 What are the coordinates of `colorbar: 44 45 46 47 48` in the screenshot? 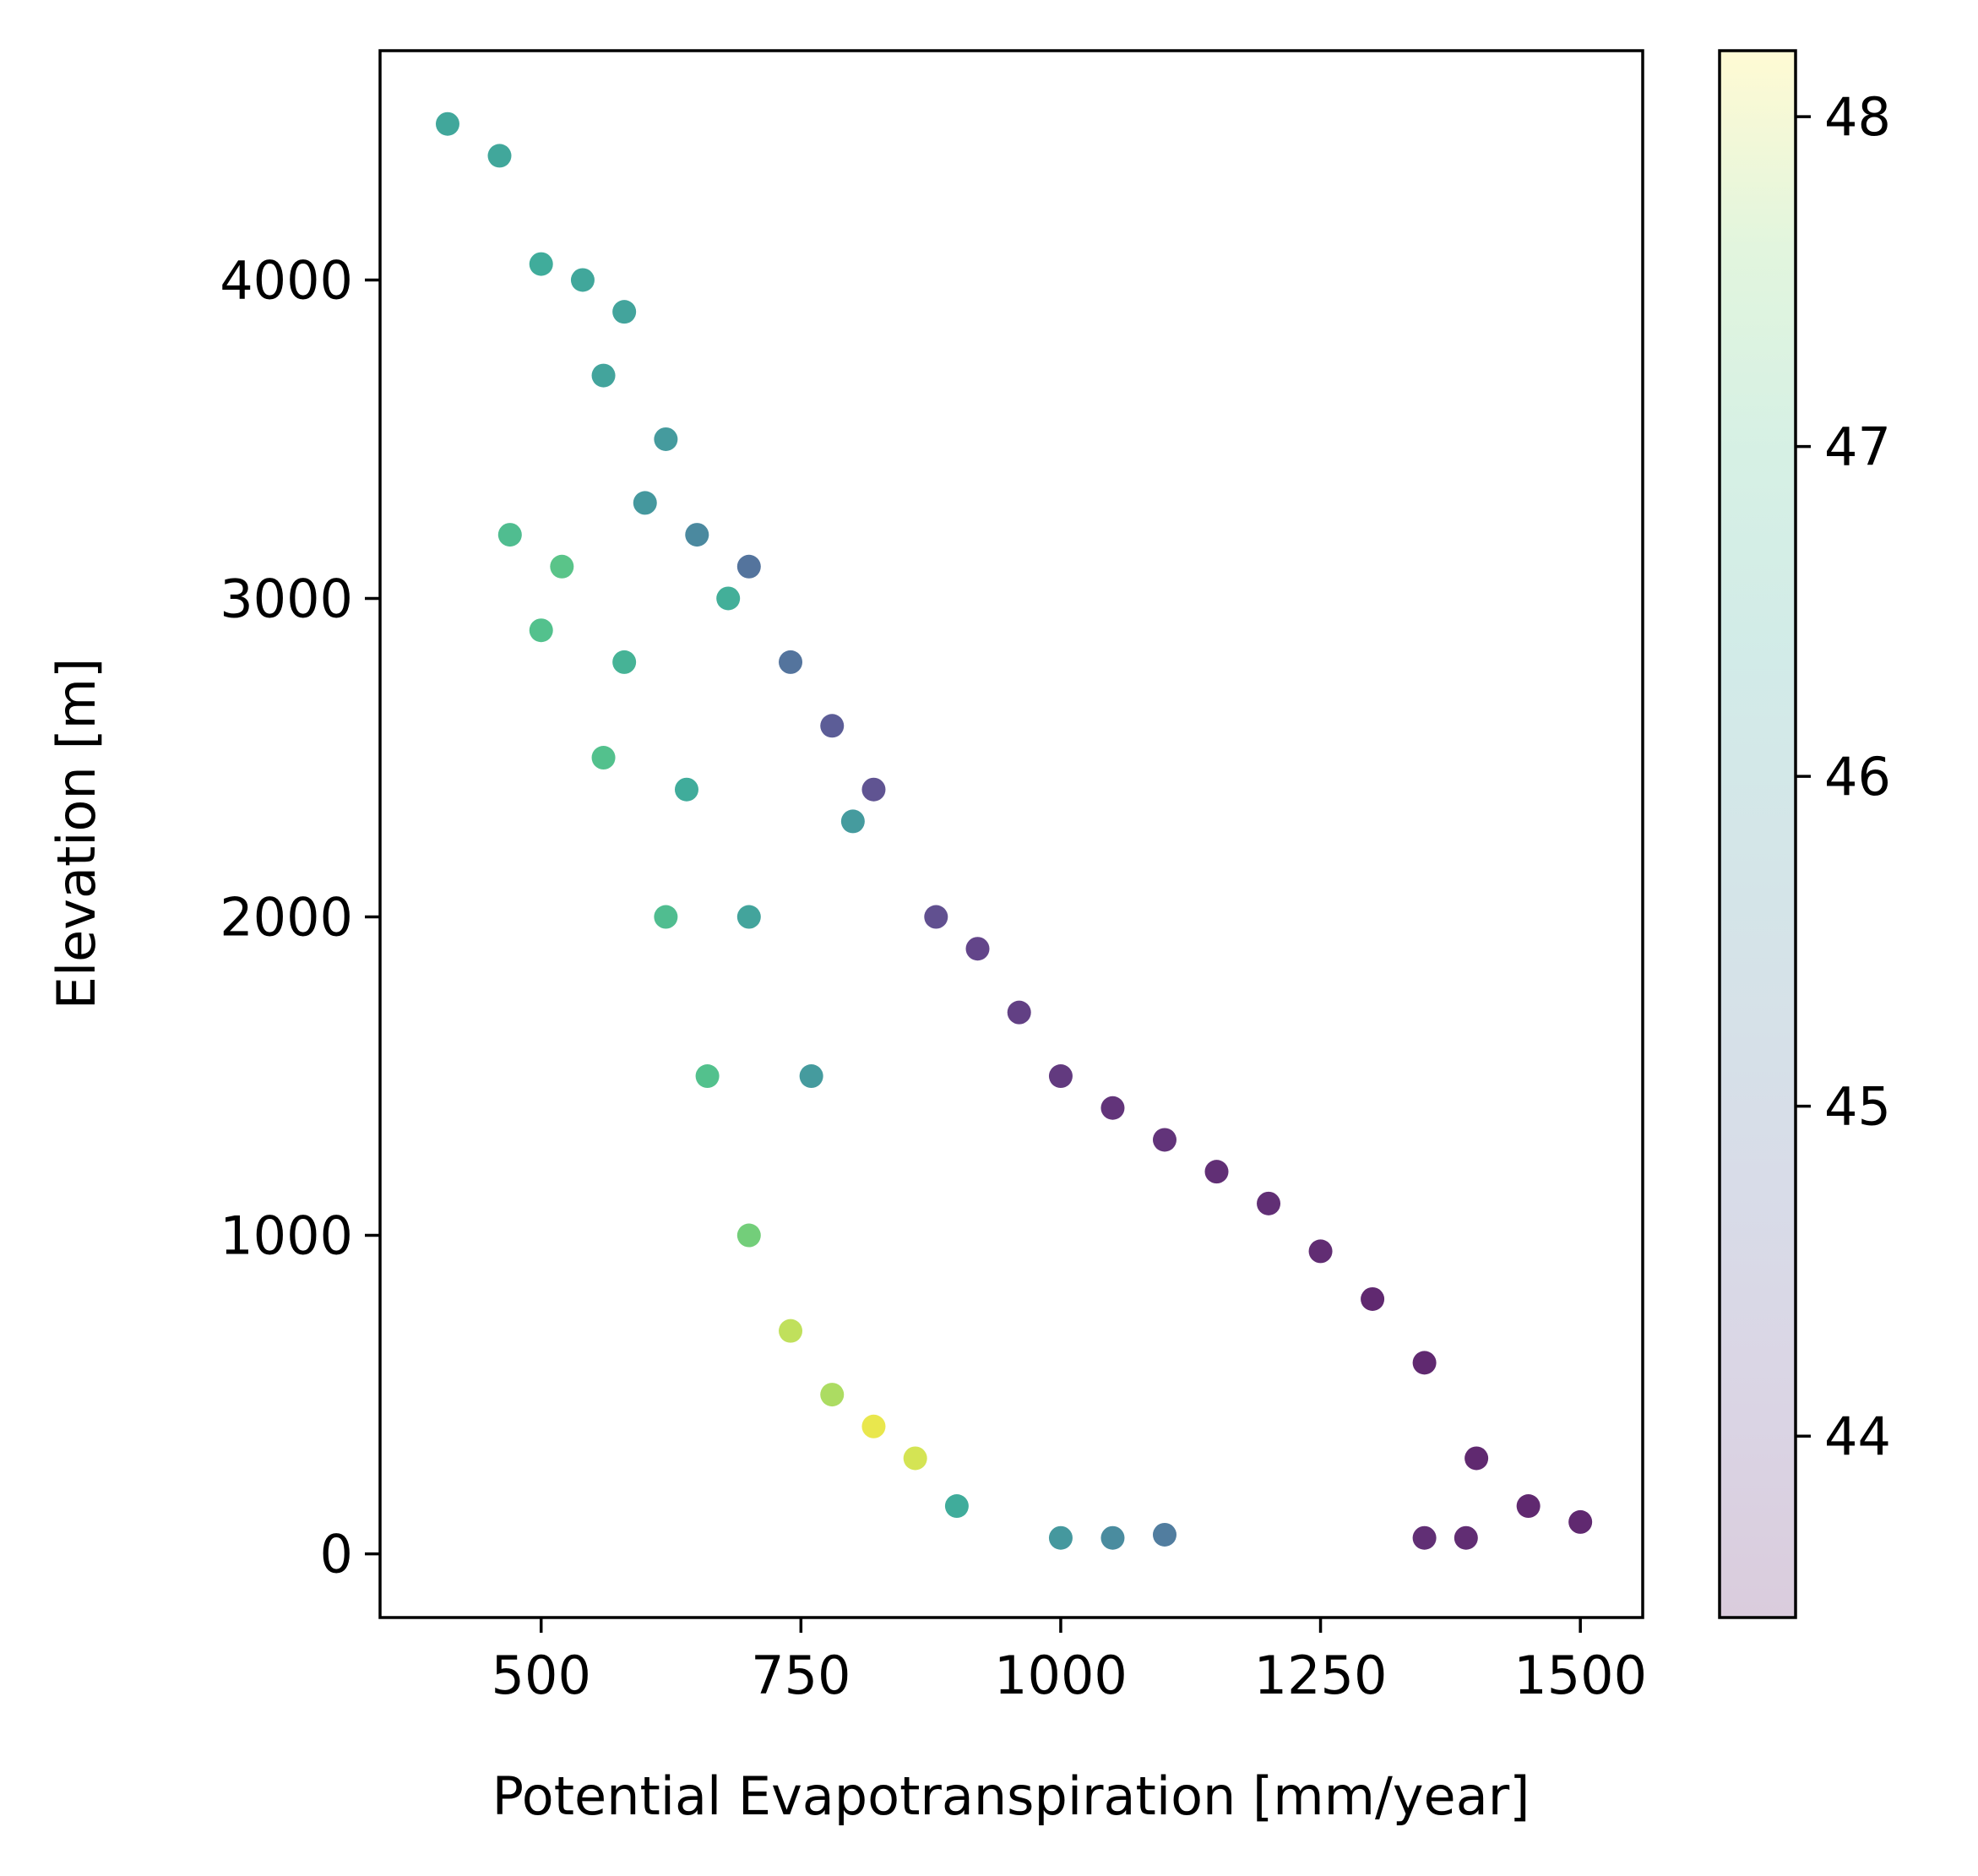 It's located at (1805, 834).